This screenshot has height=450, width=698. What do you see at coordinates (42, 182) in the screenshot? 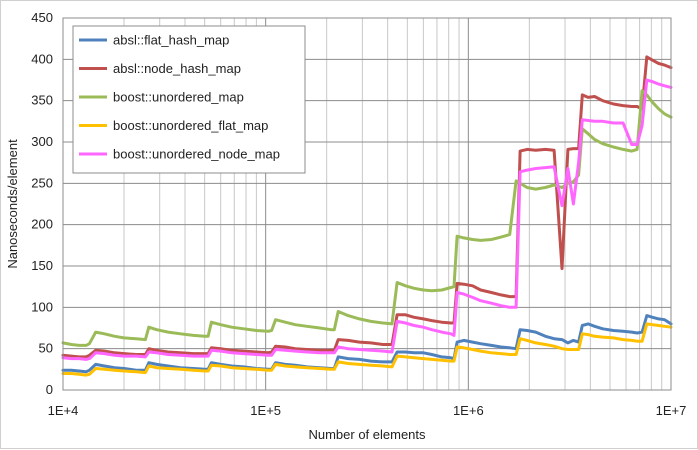
I see `y-tick-label: 250` at bounding box center [42, 182].